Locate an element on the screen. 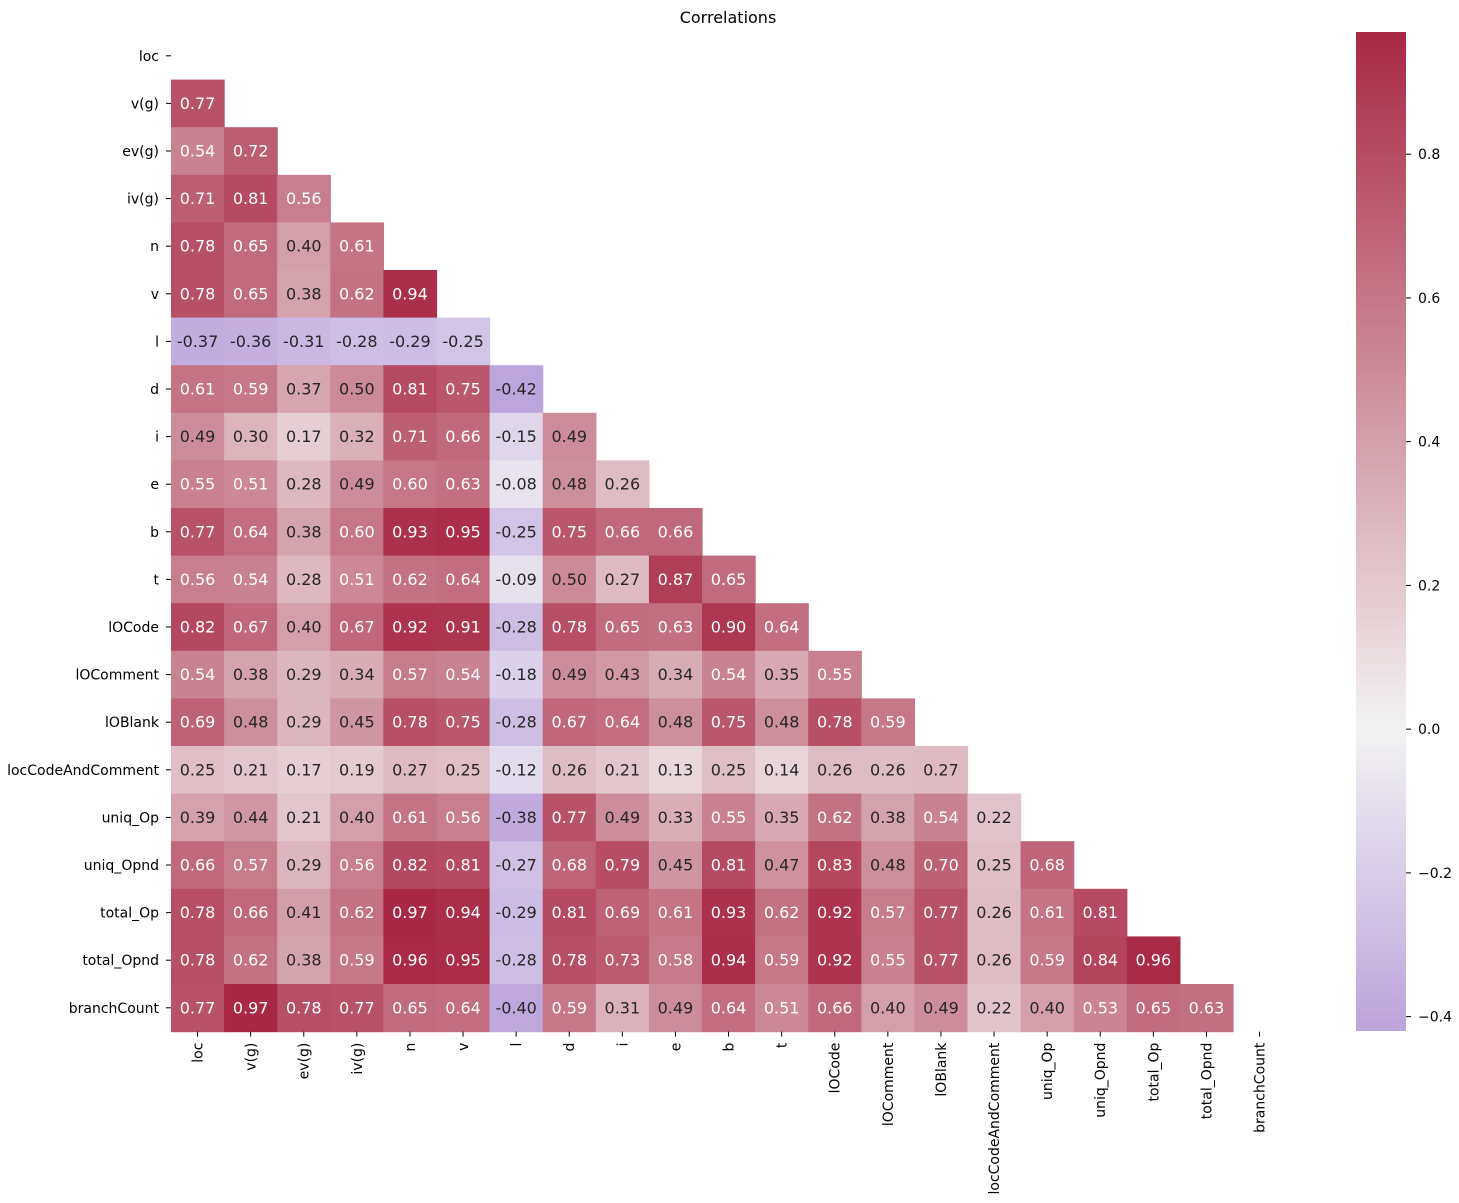 The image size is (1459, 1203). cell-value-label: 0.45 is located at coordinates (676, 865).